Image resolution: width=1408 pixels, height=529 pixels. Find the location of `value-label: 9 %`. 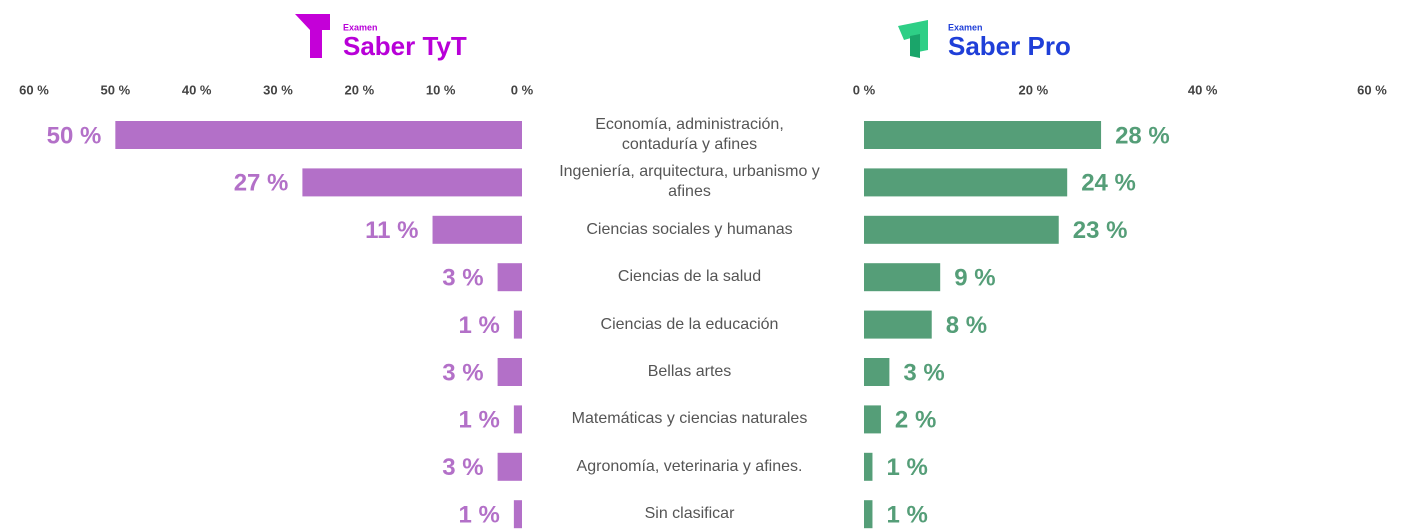

value-label: 9 % is located at coordinates (974, 278).